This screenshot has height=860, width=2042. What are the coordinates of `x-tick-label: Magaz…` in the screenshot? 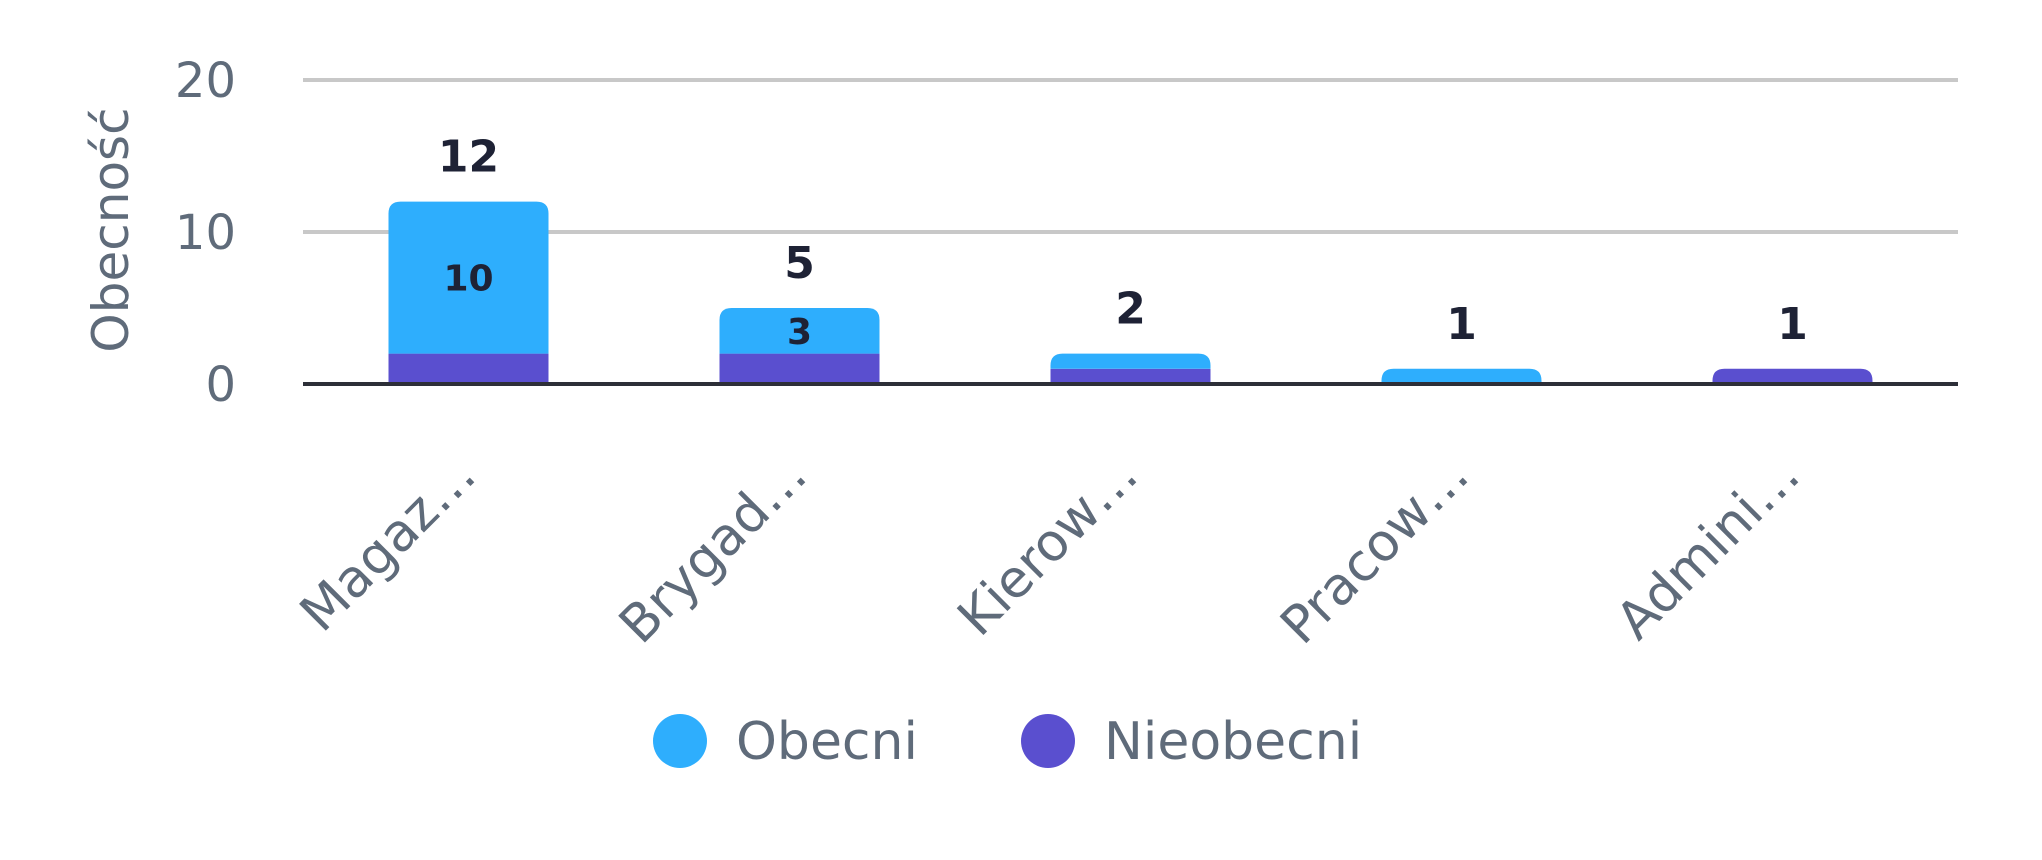 It's located at (388, 544).